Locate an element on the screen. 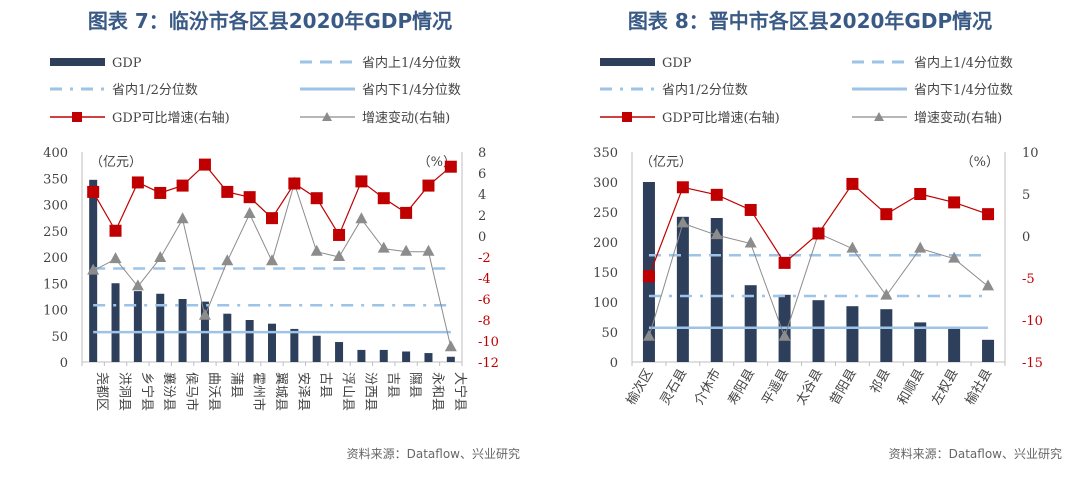  gdp-growth-line is located at coordinates (272, 200).